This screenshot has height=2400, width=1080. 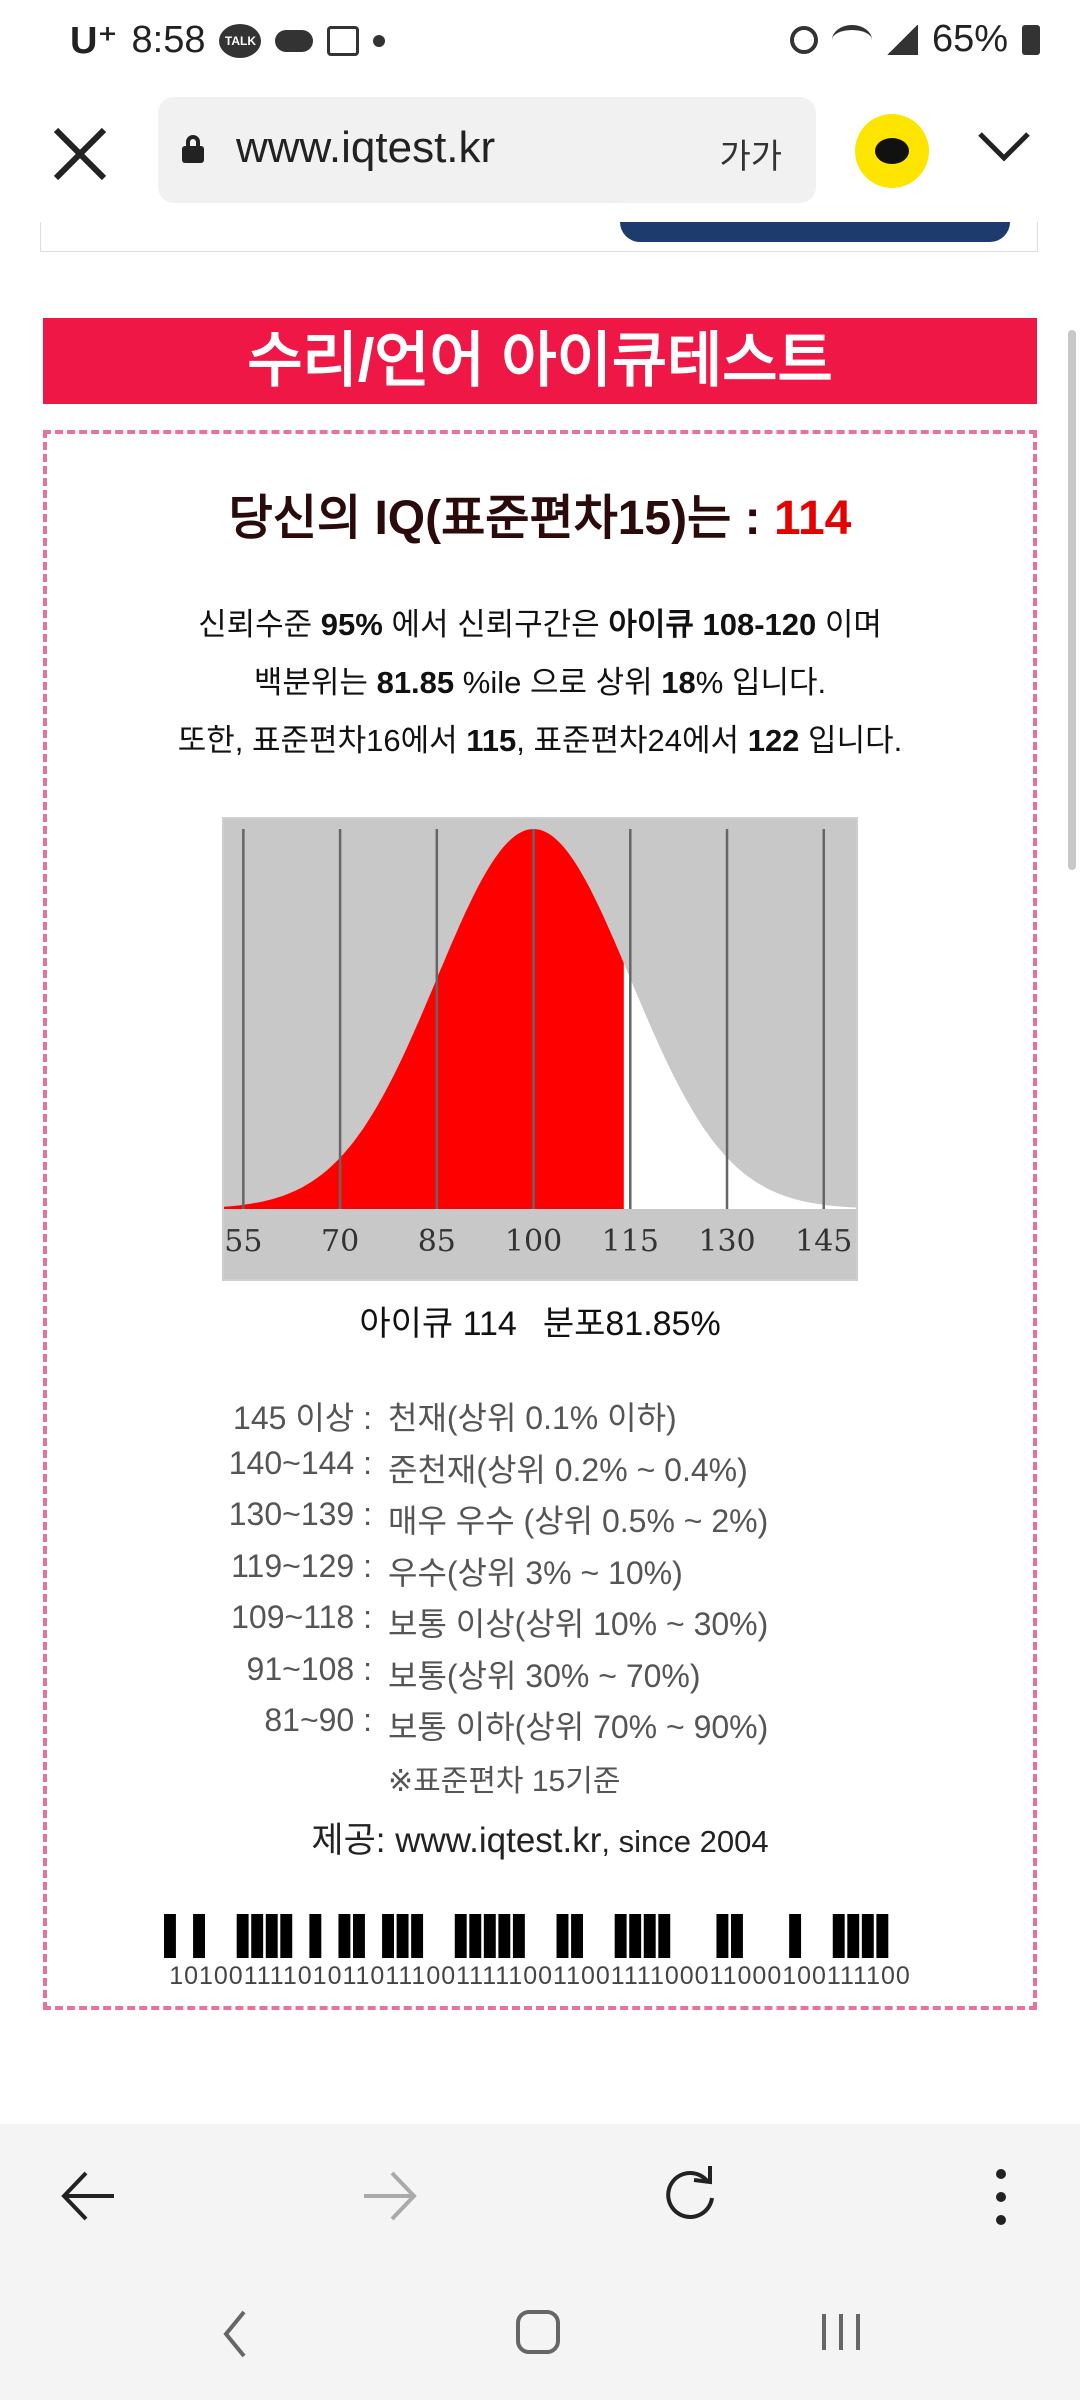 I want to click on range-row: 119~129 : 우수(상위 3% ~ 10%), so click(x=540, y=1574).